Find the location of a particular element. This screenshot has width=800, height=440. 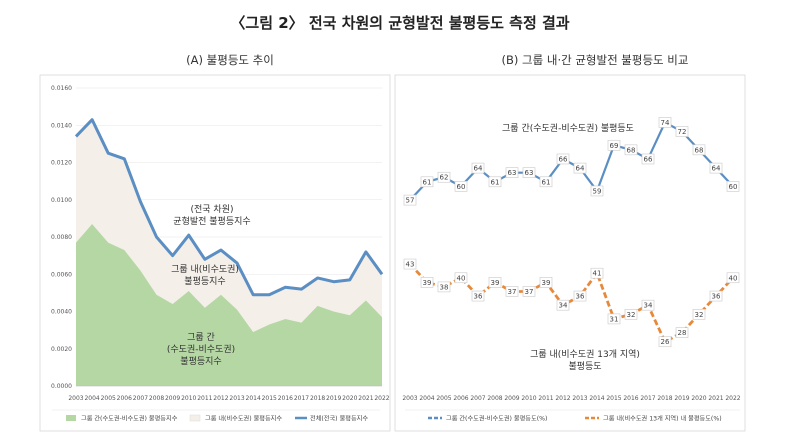

panel-b-point-within-label: 28 is located at coordinates (682, 333).